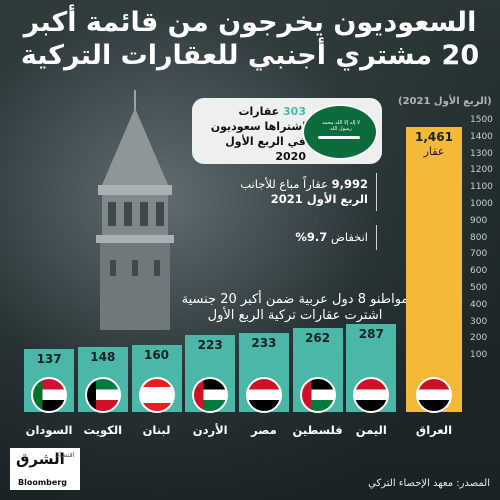 This screenshot has width=500, height=500. Describe the element at coordinates (40, 459) in the screenshot. I see `logo-arabic-text: الشرق` at that location.